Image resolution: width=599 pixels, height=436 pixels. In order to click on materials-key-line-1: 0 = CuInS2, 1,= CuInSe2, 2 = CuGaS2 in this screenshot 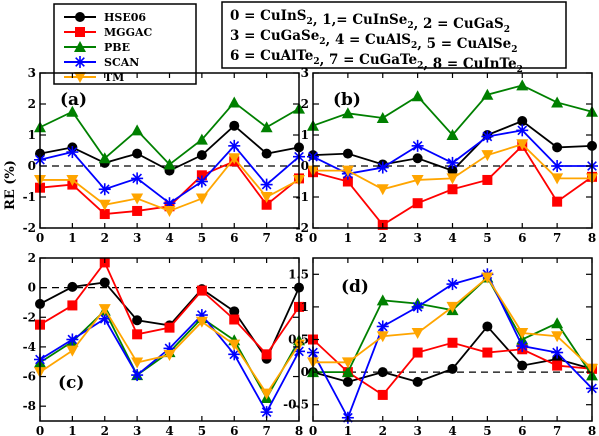, I will do `click(370, 21)`.